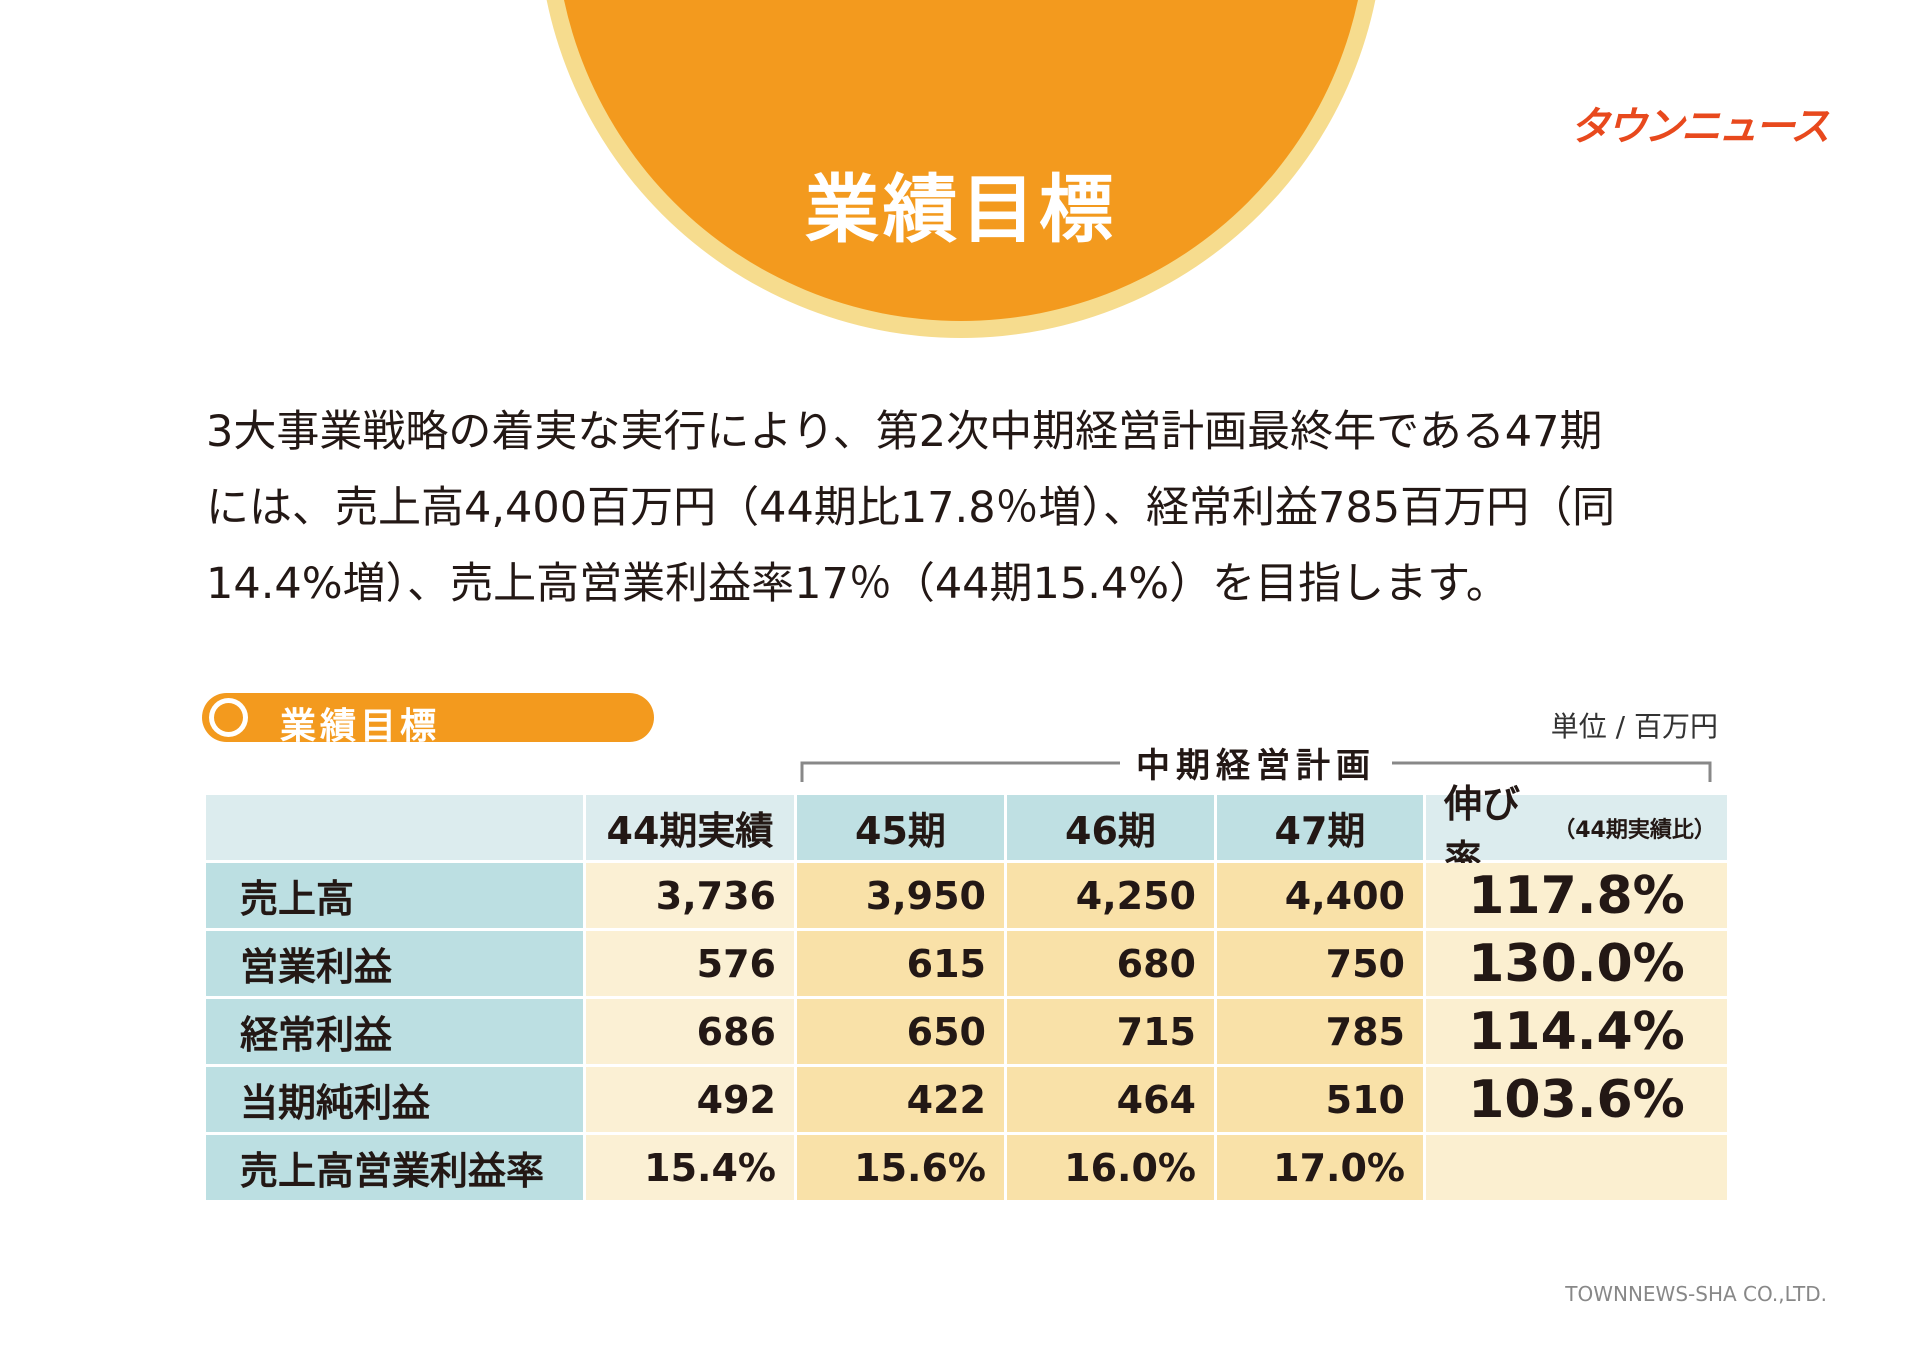 This screenshot has height=1350, width=1909. I want to click on value-cell: 686, so click(690, 1031).